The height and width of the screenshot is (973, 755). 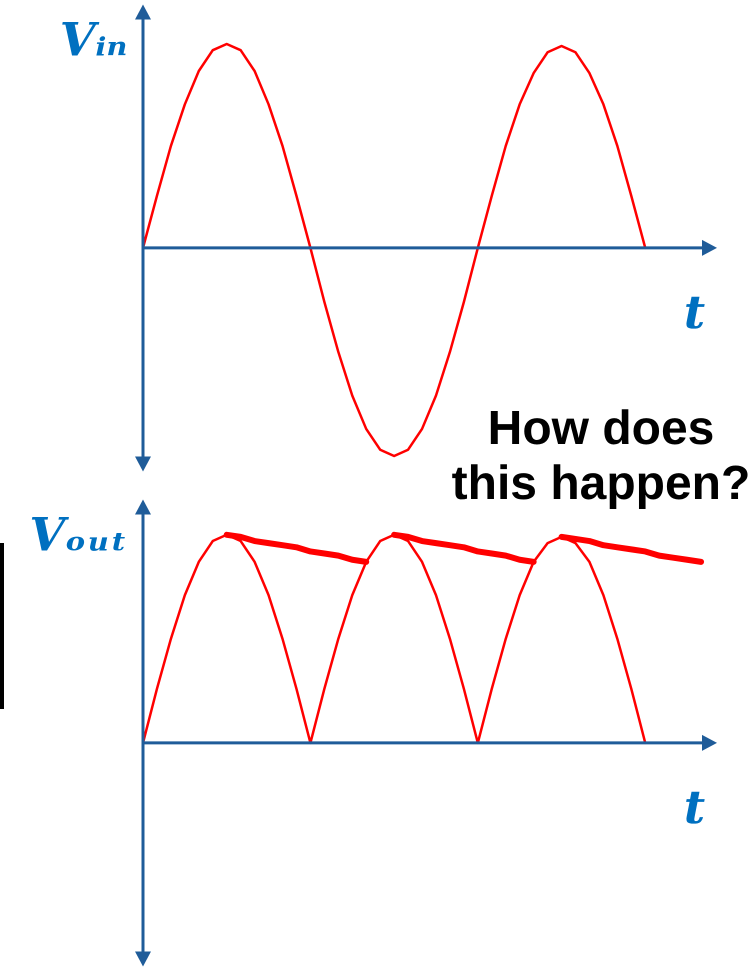 What do you see at coordinates (78, 535) in the screenshot?
I see `y-axis-title: Vₒᵤₜ` at bounding box center [78, 535].